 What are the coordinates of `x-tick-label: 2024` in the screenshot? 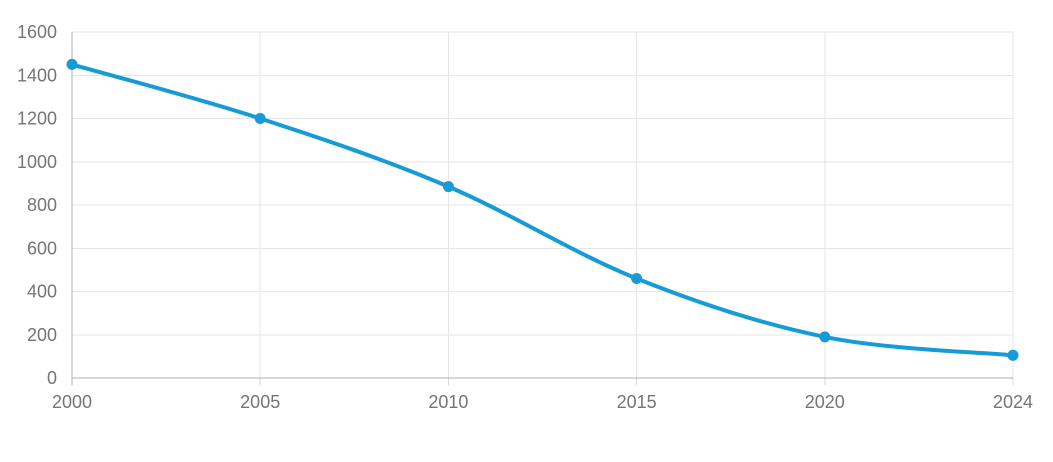 It's located at (1013, 402).